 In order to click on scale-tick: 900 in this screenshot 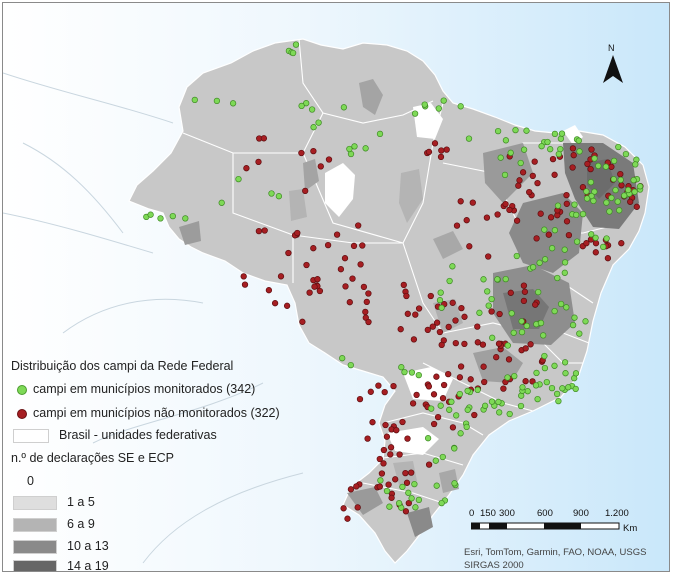, I will do `click(581, 513)`.